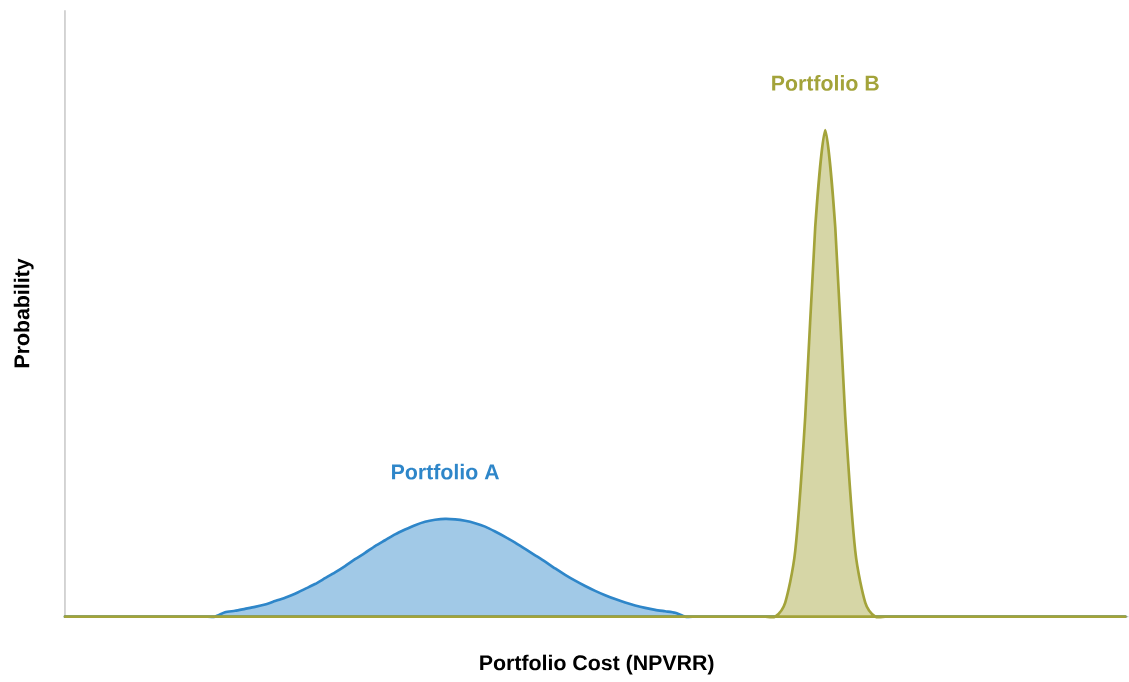 The height and width of the screenshot is (682, 1129). What do you see at coordinates (446, 472) in the screenshot?
I see `text: Portfolio A` at bounding box center [446, 472].